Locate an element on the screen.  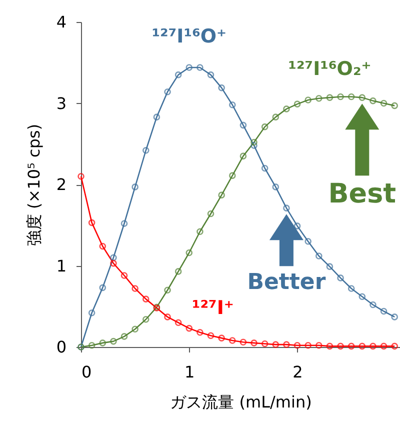
series-label: ¹²⁷I¹⁶O₂⁺ is located at coordinates (330, 69).